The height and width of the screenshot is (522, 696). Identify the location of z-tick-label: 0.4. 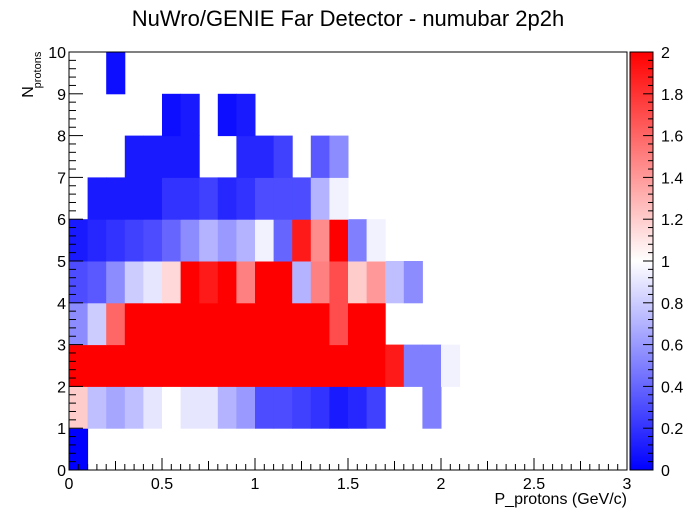
(672, 387).